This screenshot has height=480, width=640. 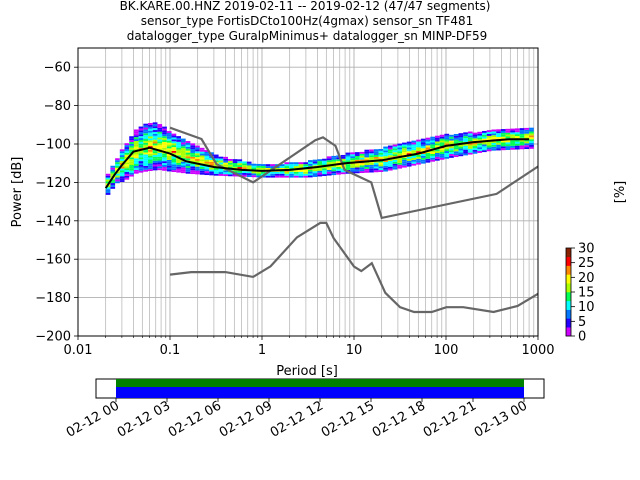 What do you see at coordinates (57, 68) in the screenshot?
I see `y-tick-label: −60` at bounding box center [57, 68].